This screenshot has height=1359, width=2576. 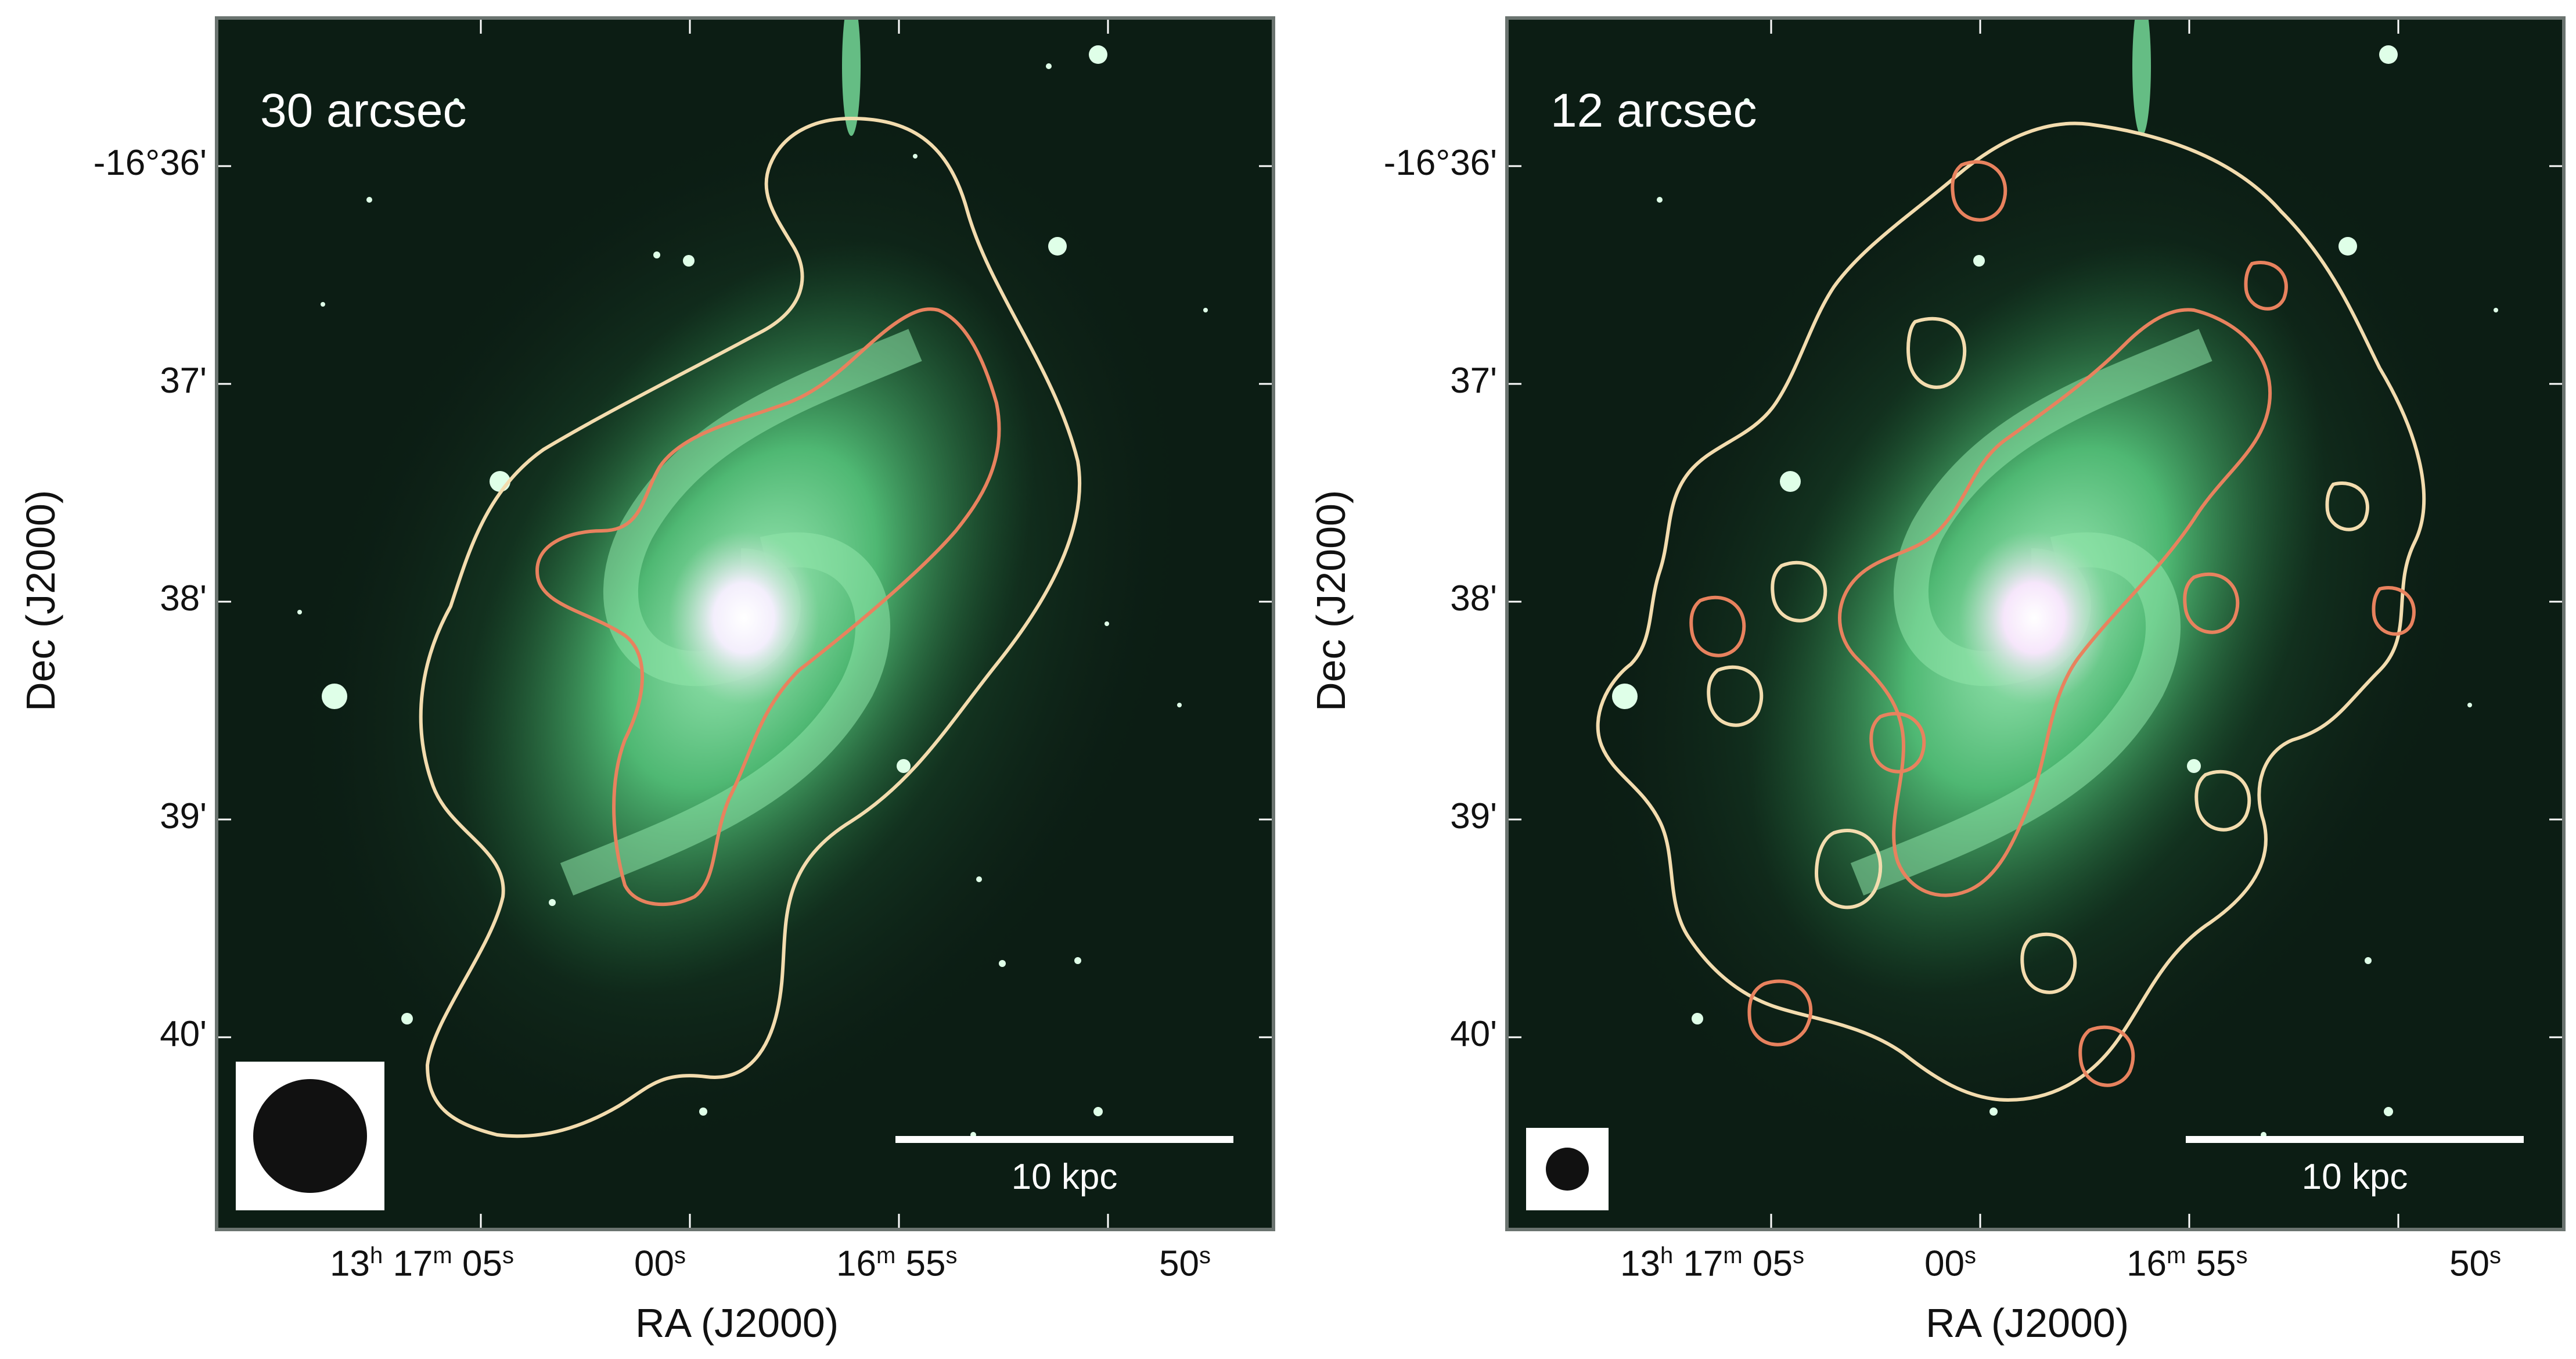 I want to click on panel-title: 30 arcsec, so click(x=363, y=110).